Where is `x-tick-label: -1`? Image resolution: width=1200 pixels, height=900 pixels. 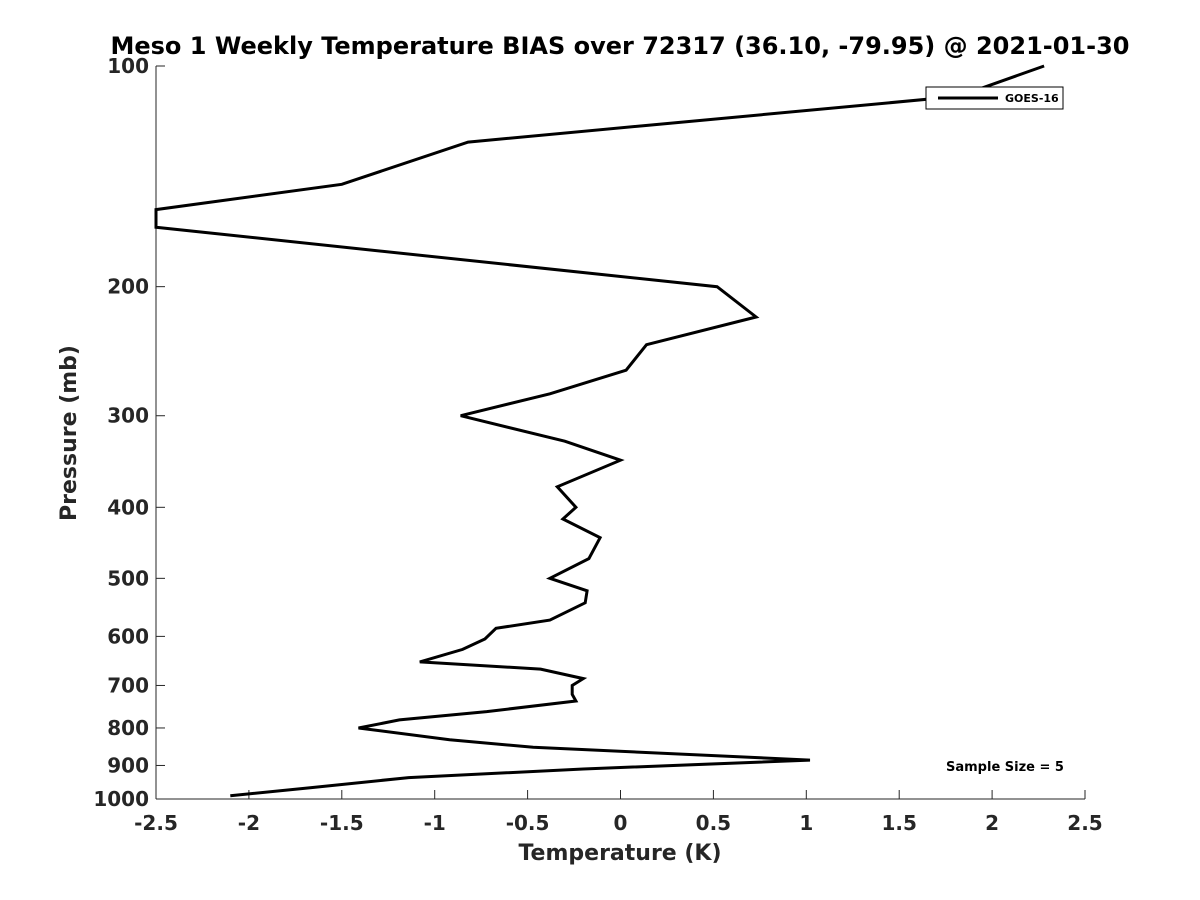
x-tick-label: -1 is located at coordinates (435, 823).